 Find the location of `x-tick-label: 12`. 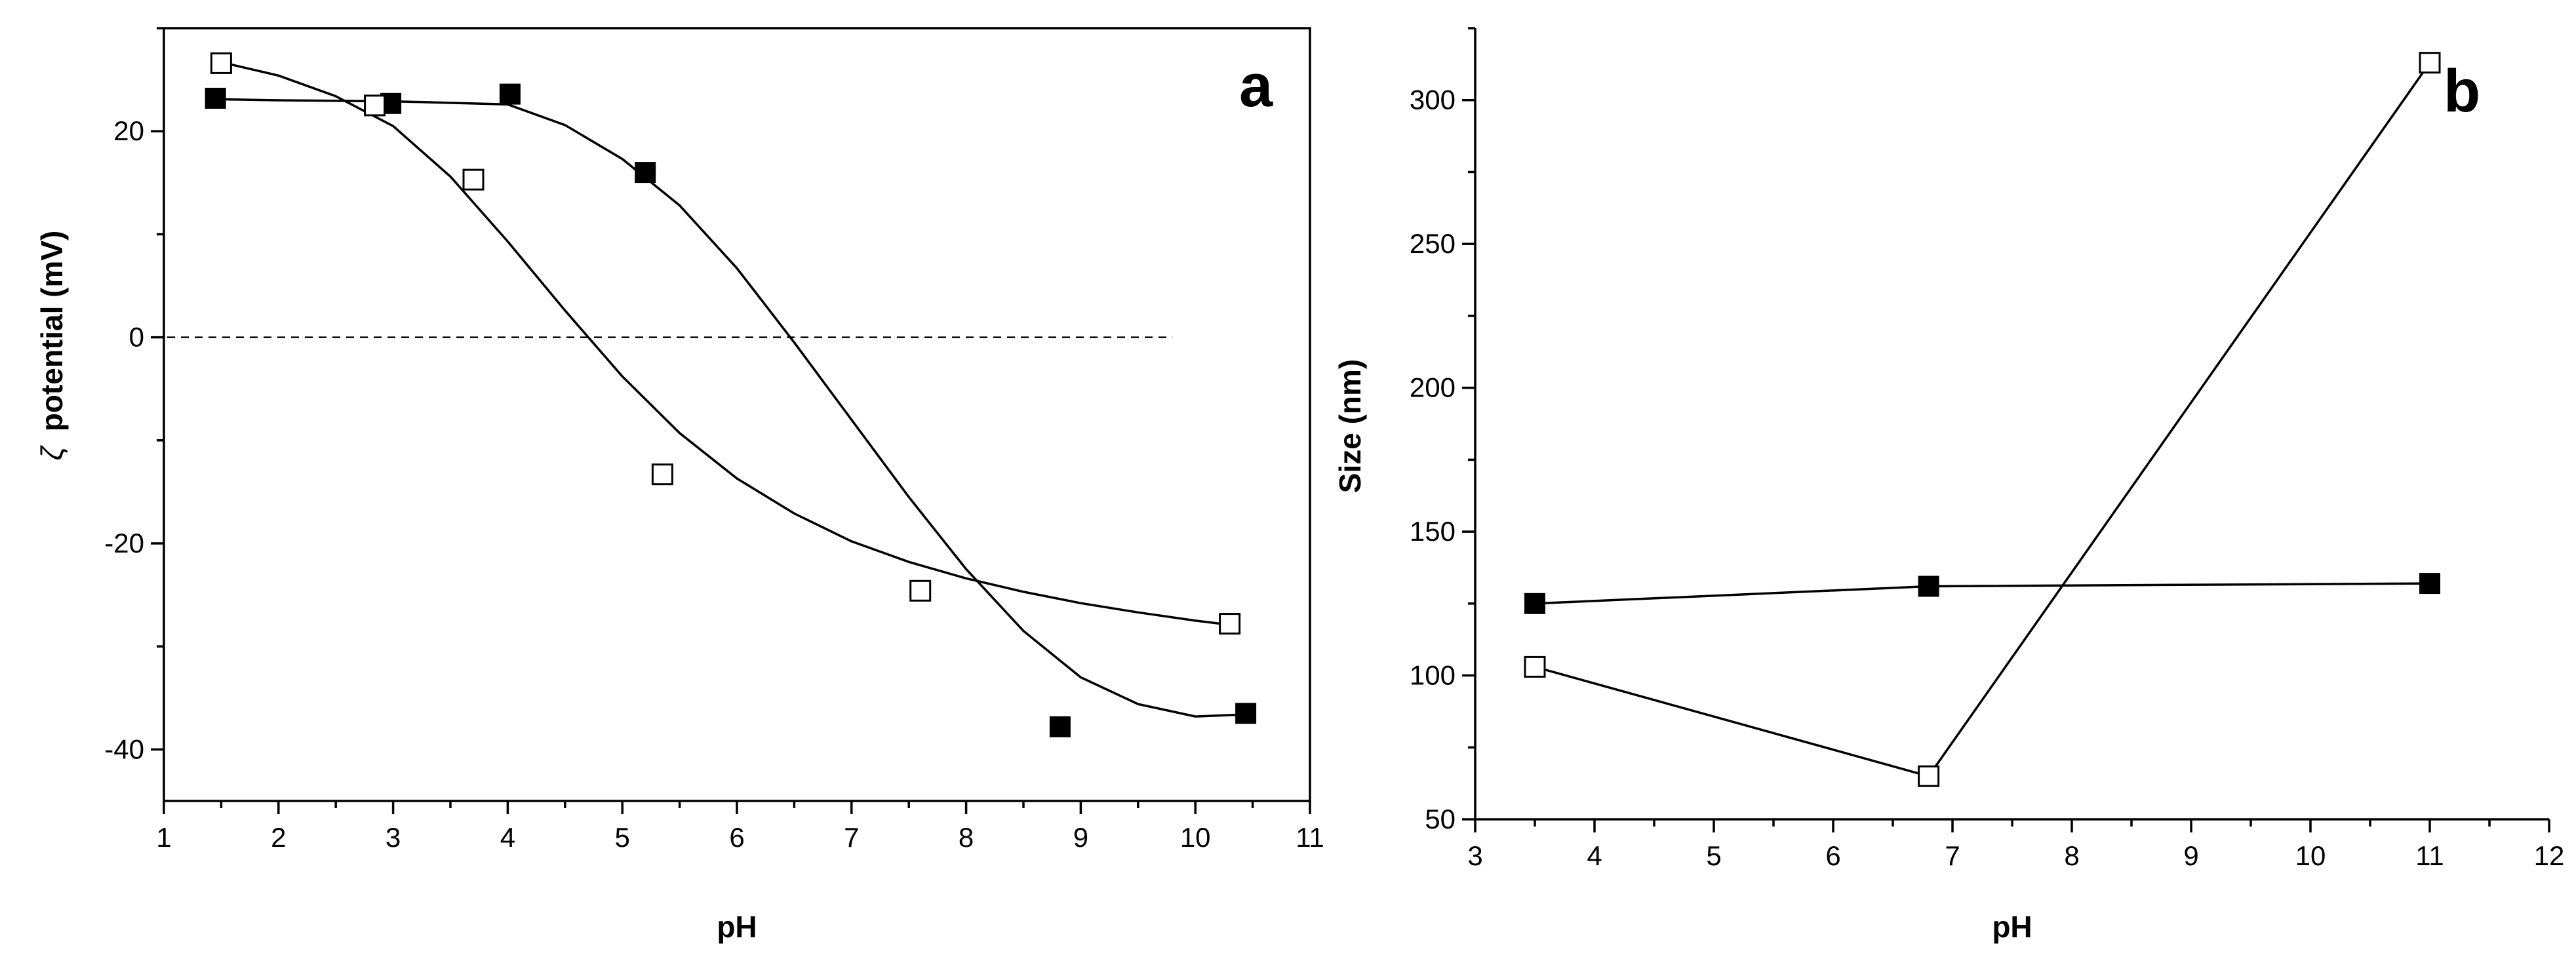

x-tick-label: 12 is located at coordinates (2549, 855).